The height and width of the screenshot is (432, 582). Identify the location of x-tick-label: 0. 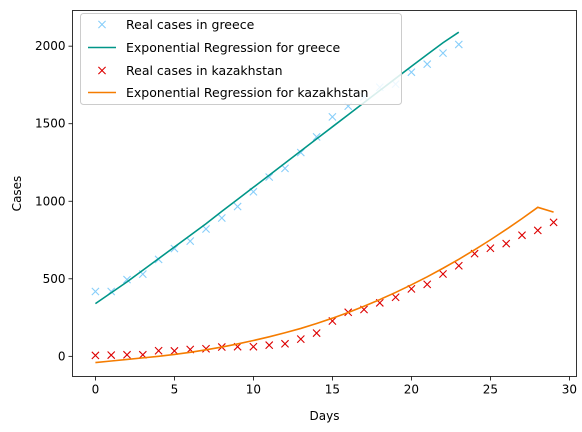
(96, 390).